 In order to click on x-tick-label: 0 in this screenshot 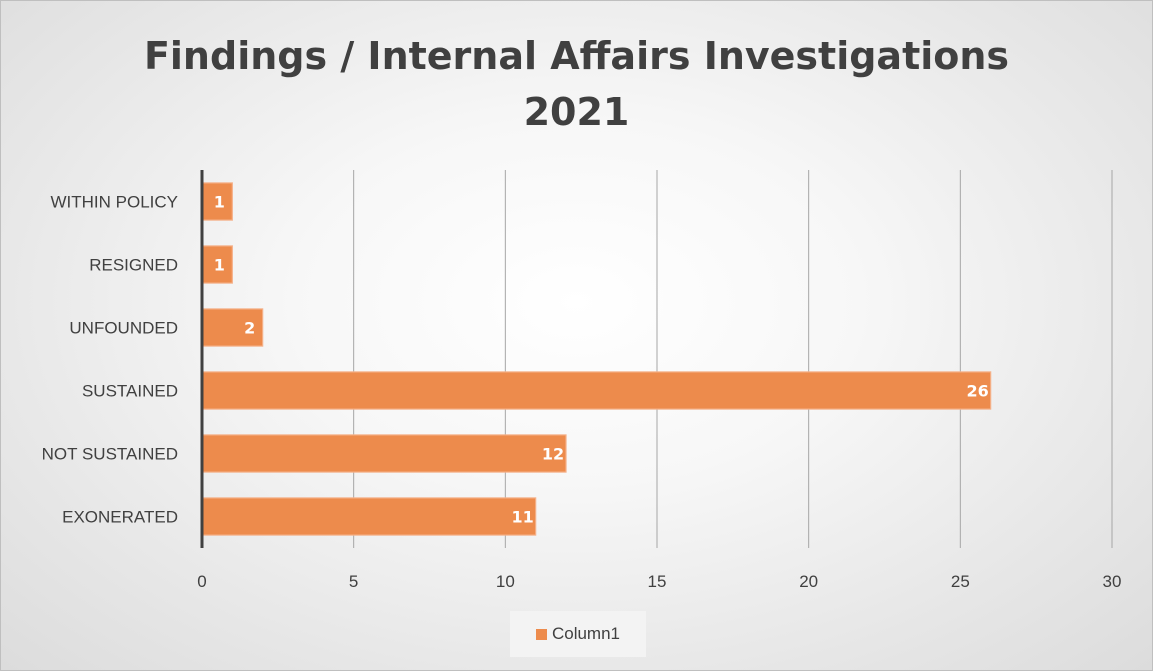, I will do `click(201, 581)`.